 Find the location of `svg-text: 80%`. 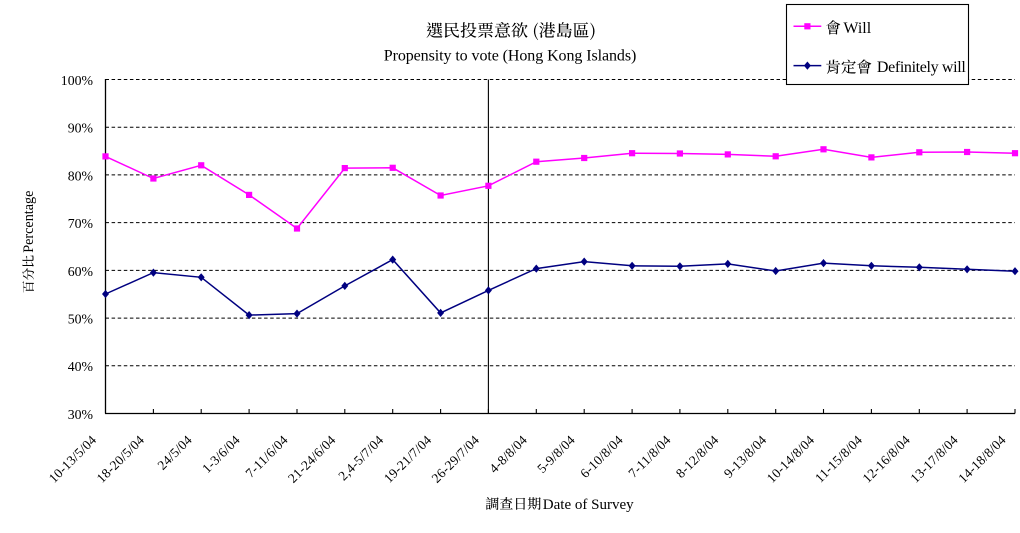

svg-text: 80% is located at coordinates (81, 175).